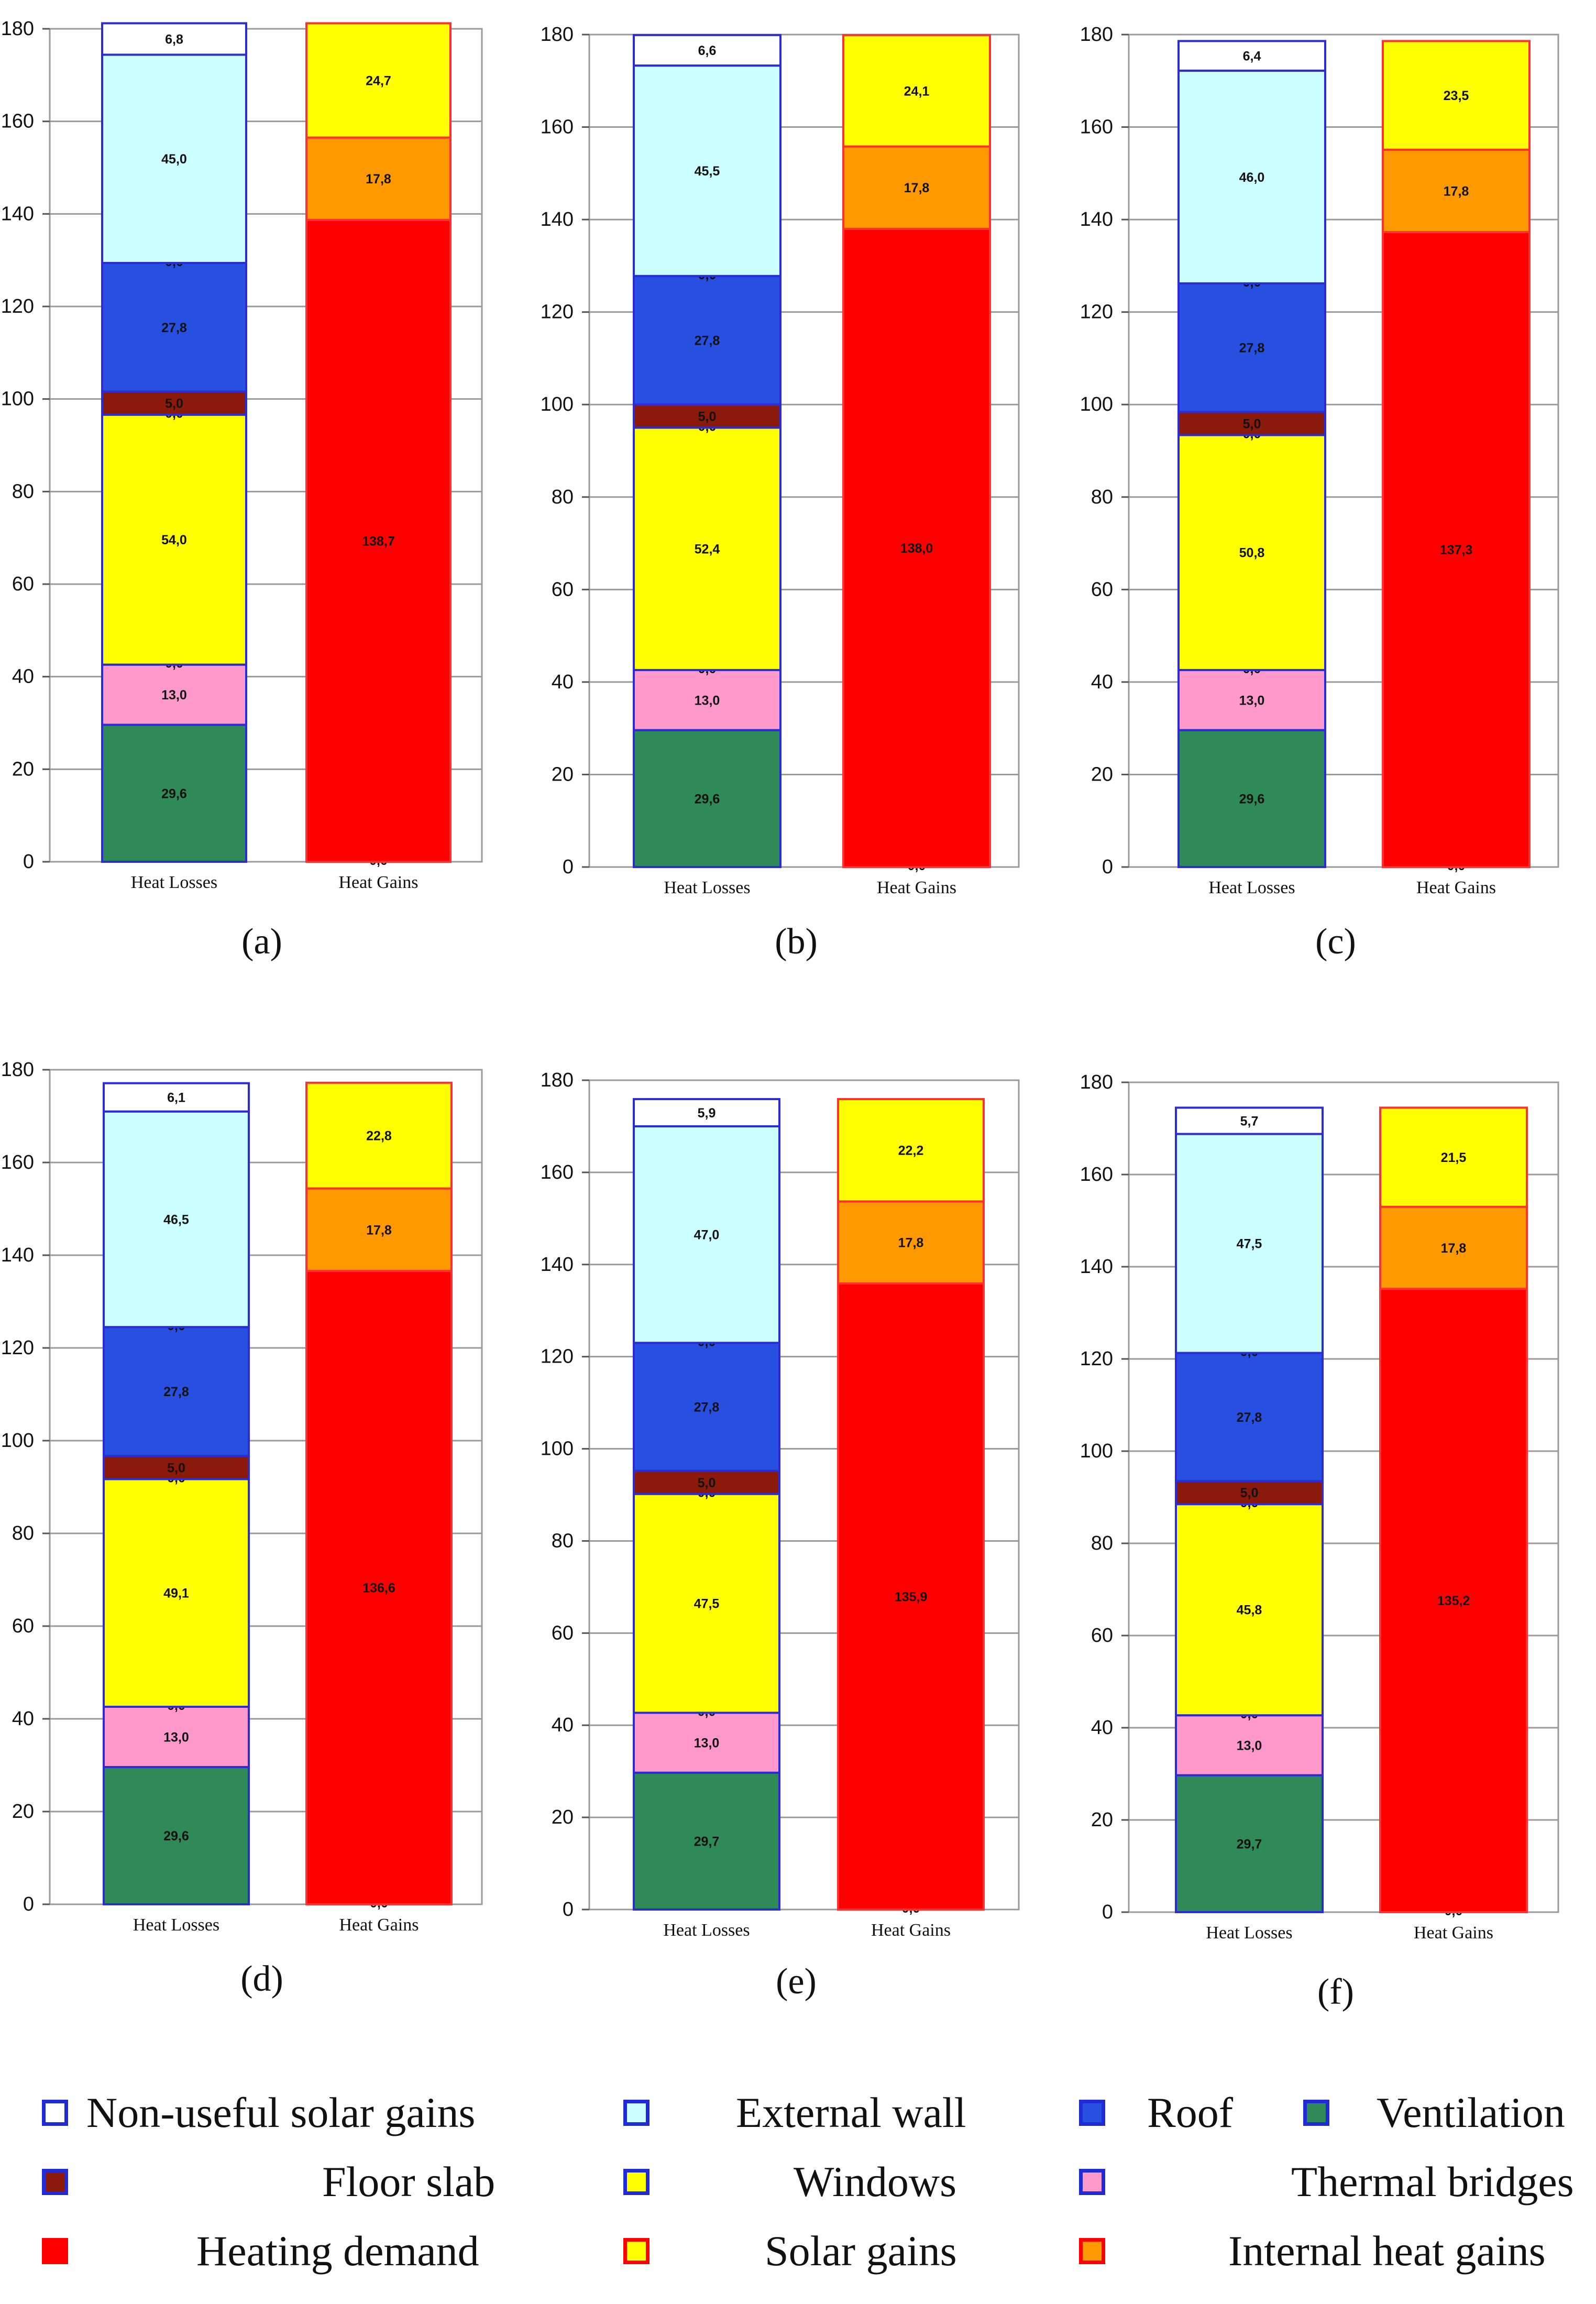 This screenshot has width=1596, height=2304. Describe the element at coordinates (176, 1593) in the screenshot. I see `data-label: 49,1` at that location.